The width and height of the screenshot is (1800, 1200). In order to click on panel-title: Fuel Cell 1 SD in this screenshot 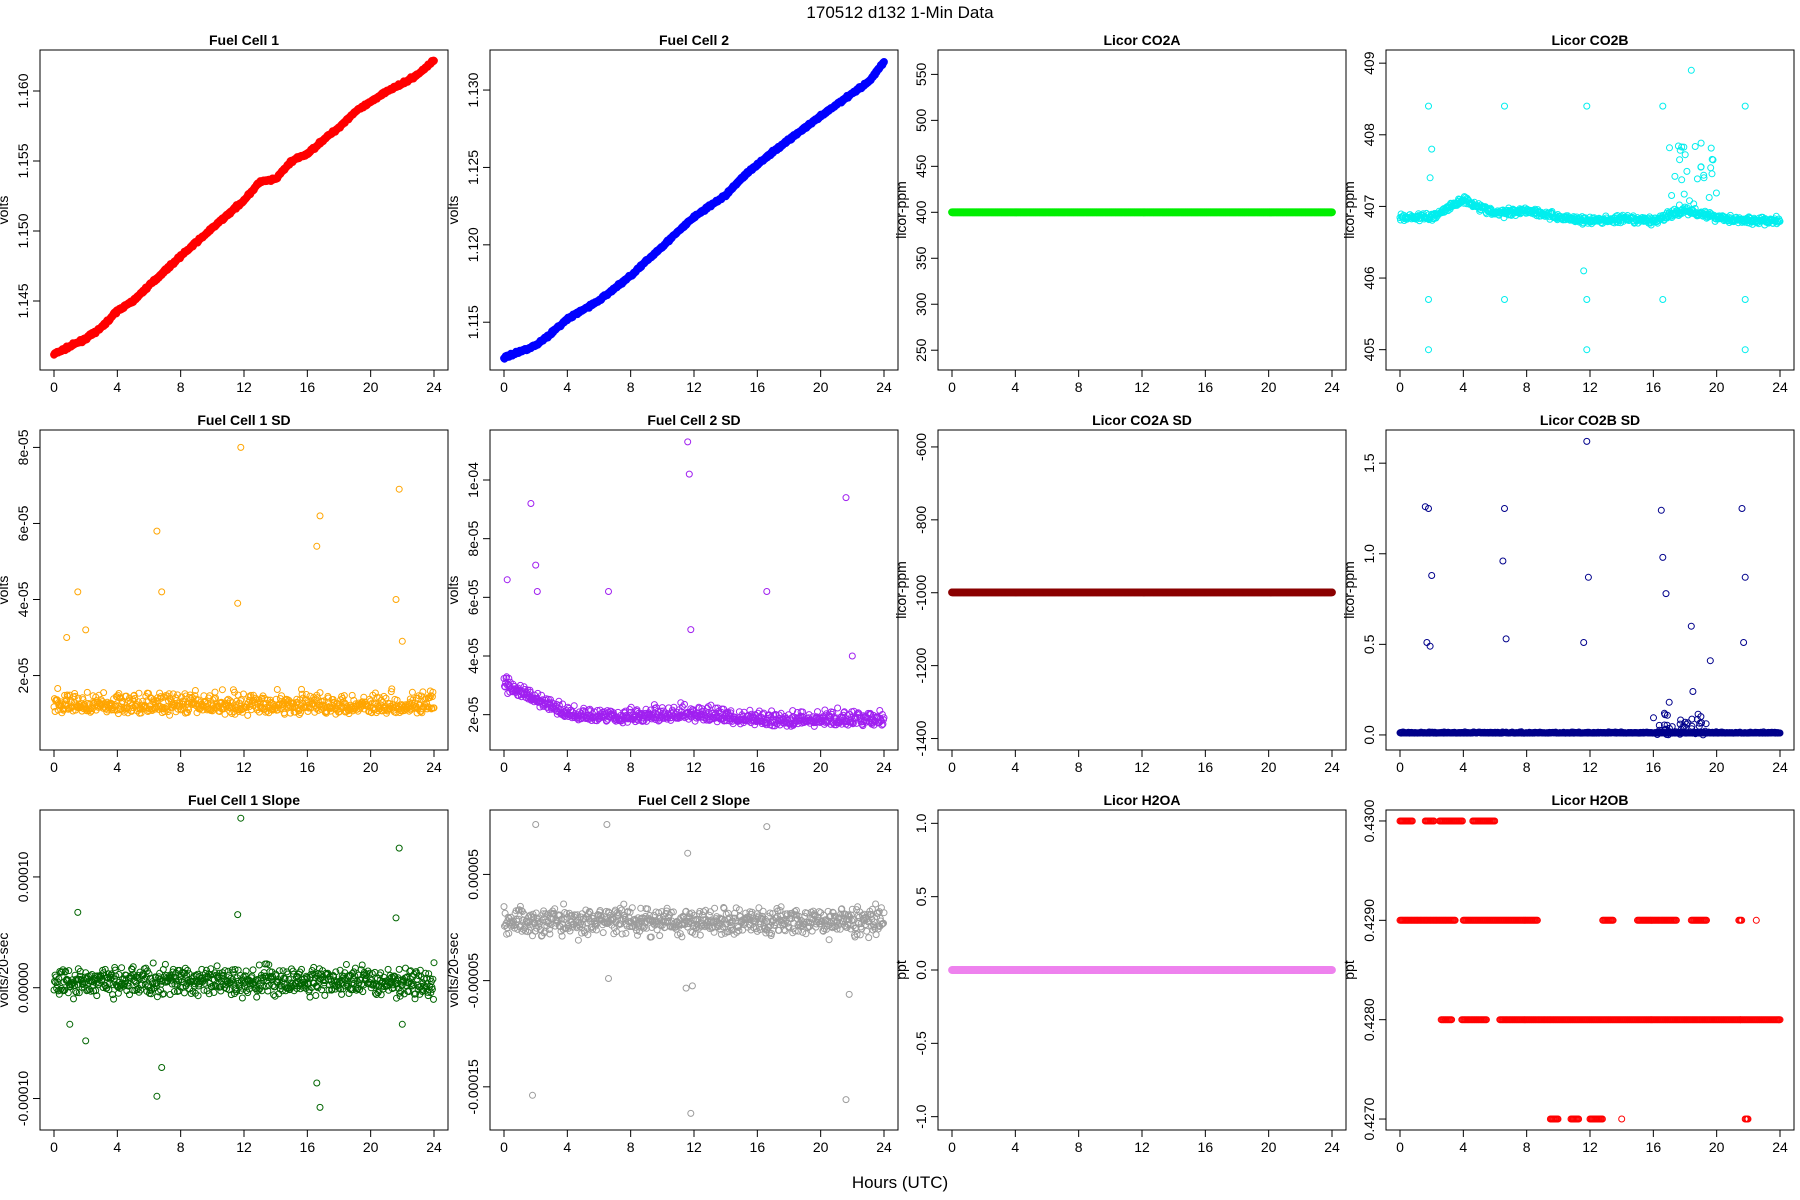, I will do `click(243, 420)`.